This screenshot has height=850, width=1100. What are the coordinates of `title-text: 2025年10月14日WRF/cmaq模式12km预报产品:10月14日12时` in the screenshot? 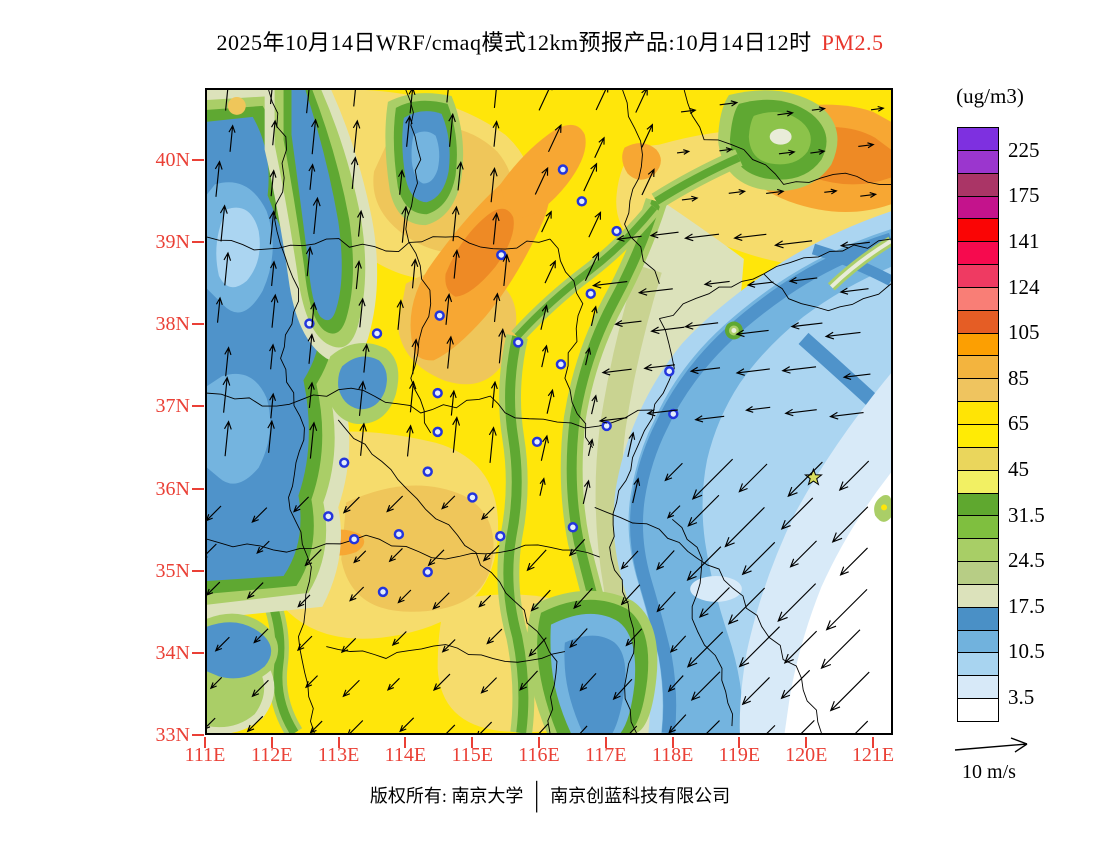 It's located at (514, 42).